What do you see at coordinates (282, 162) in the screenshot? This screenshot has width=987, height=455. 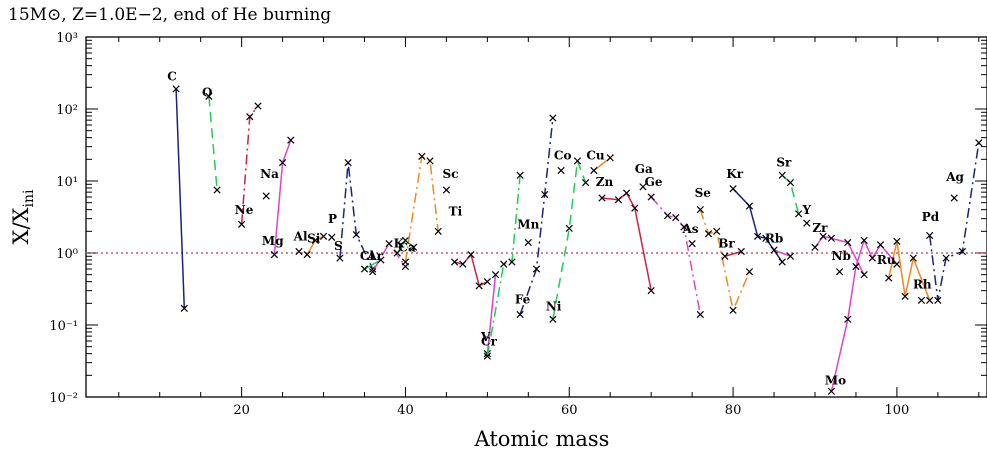 I see `data-point-mg` at bounding box center [282, 162].